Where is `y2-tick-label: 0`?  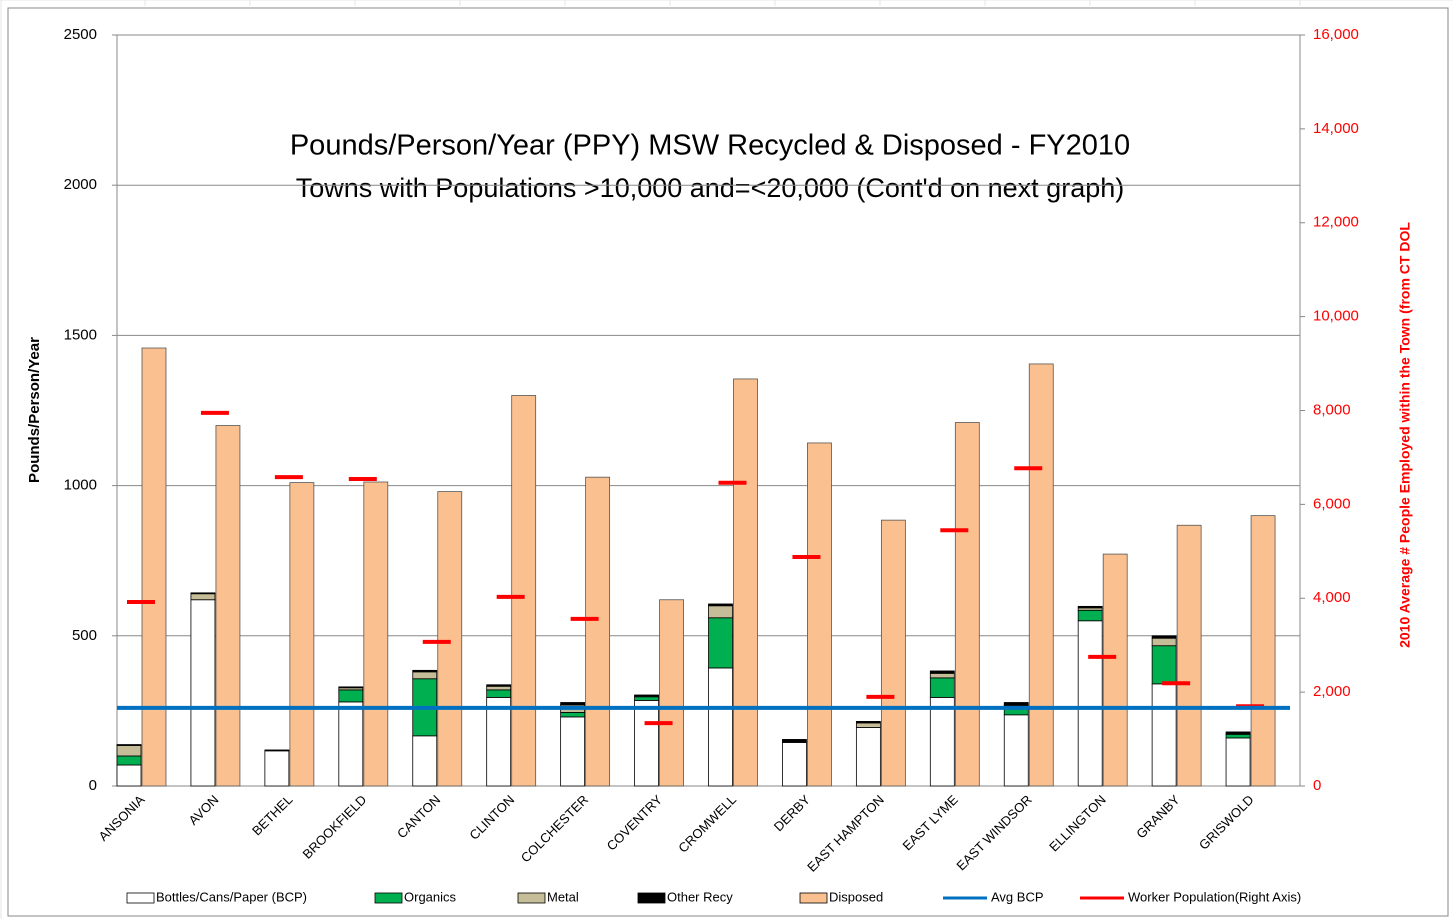 y2-tick-label: 0 is located at coordinates (1317, 785).